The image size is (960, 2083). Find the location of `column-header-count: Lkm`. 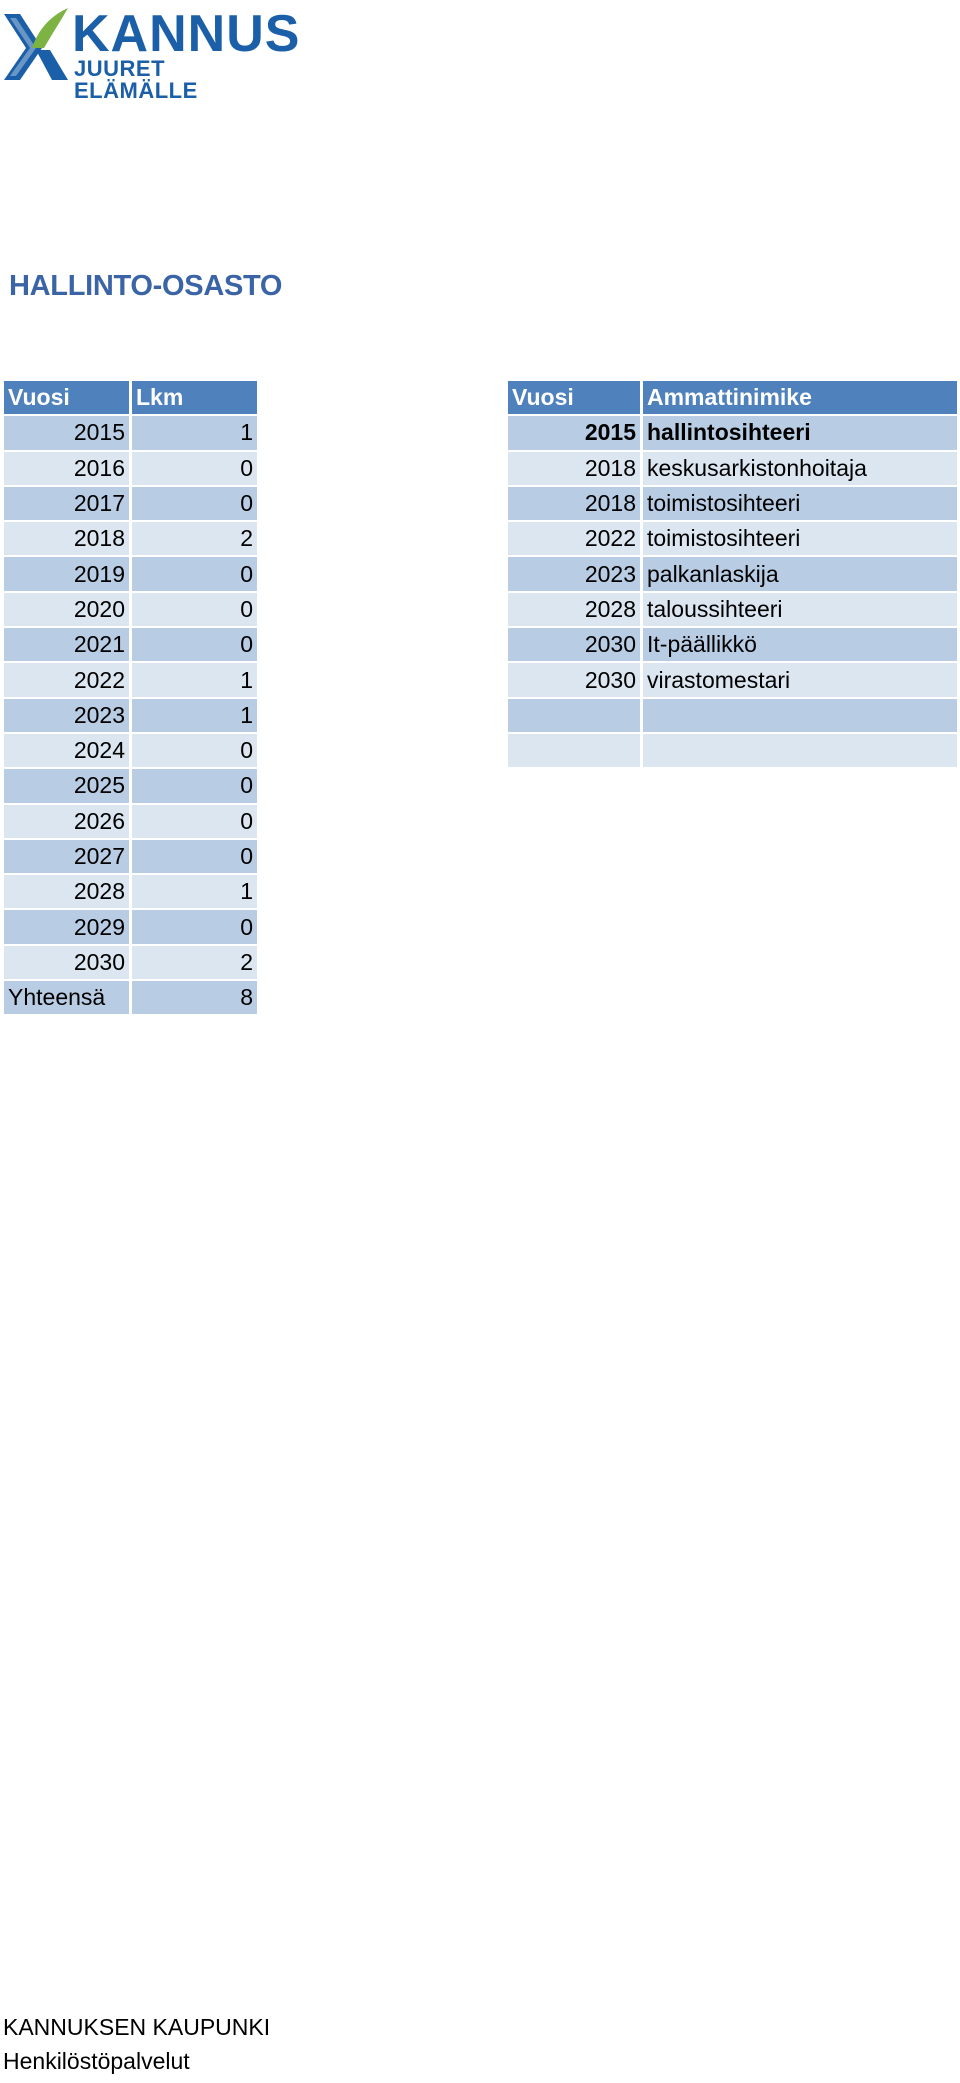

column-header-count: Lkm is located at coordinates (196, 399).